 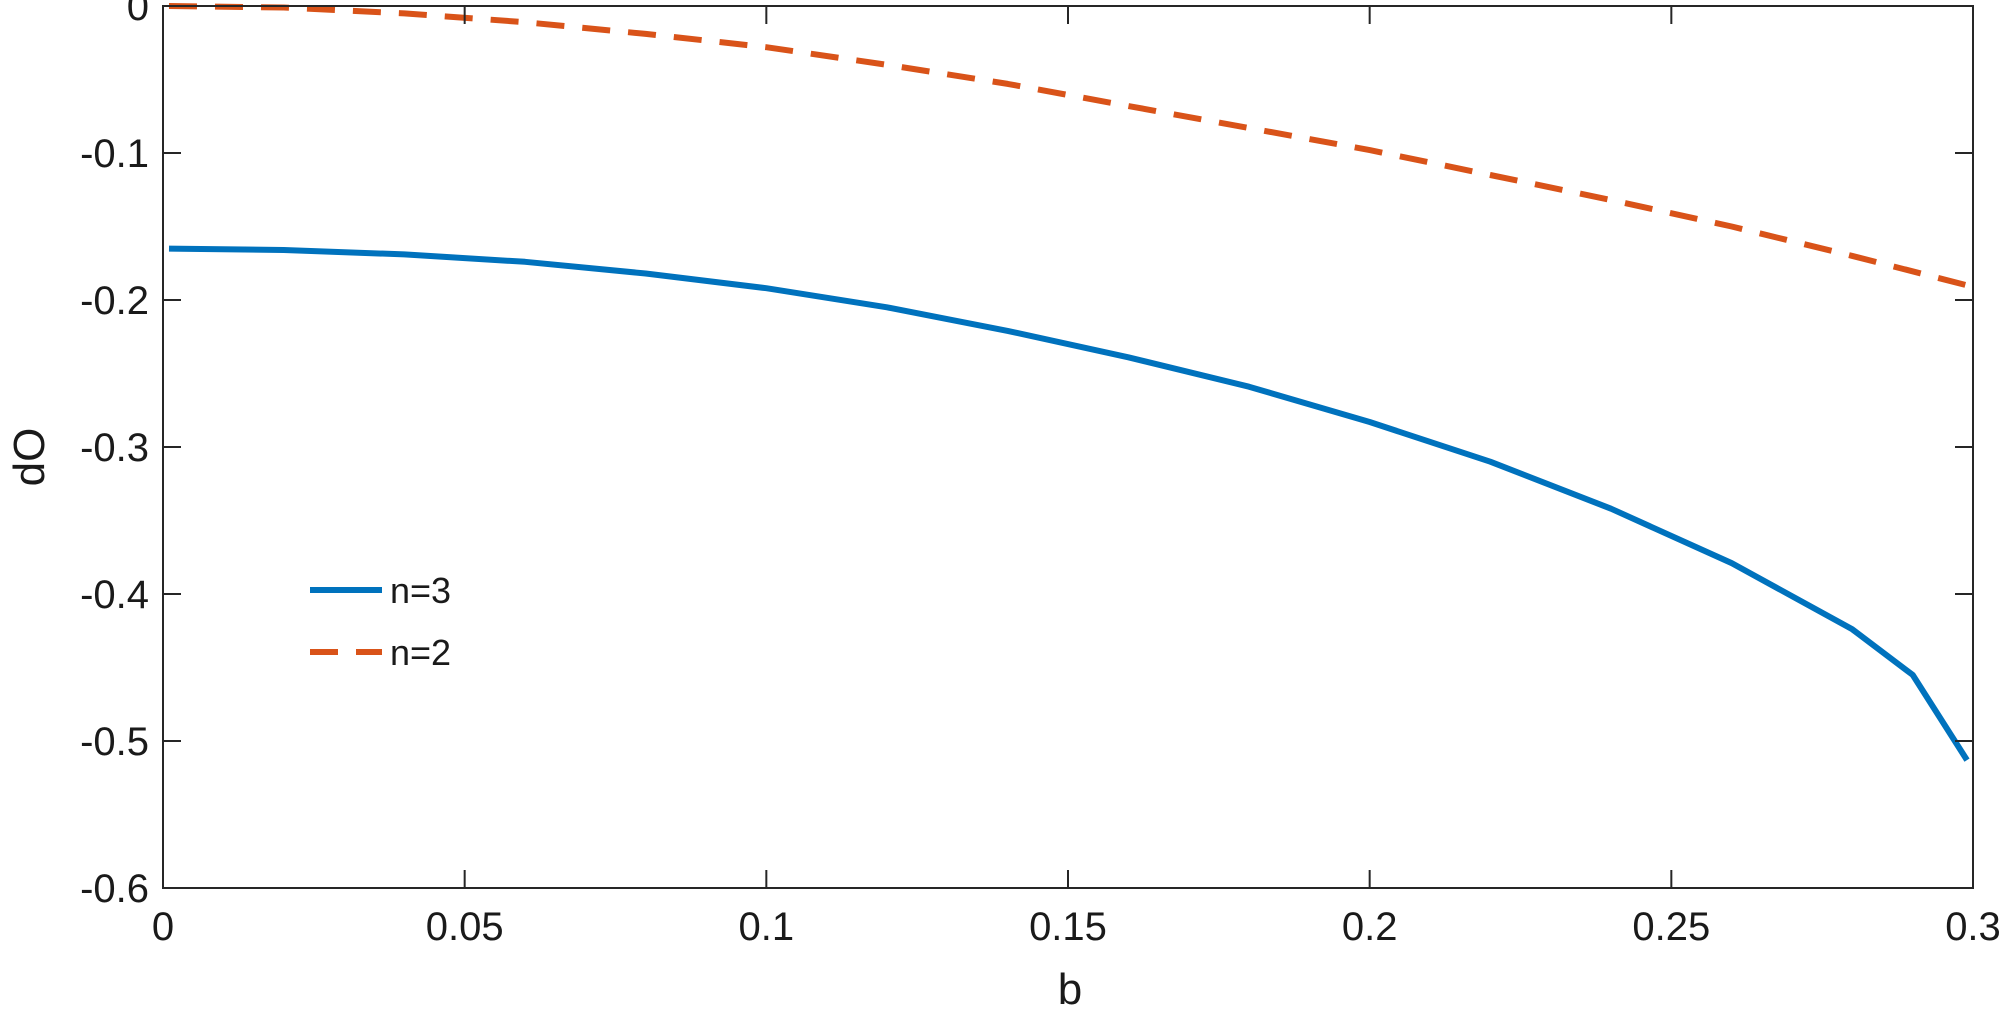 I want to click on x-tick-label: 0.25, so click(x=1671, y=927).